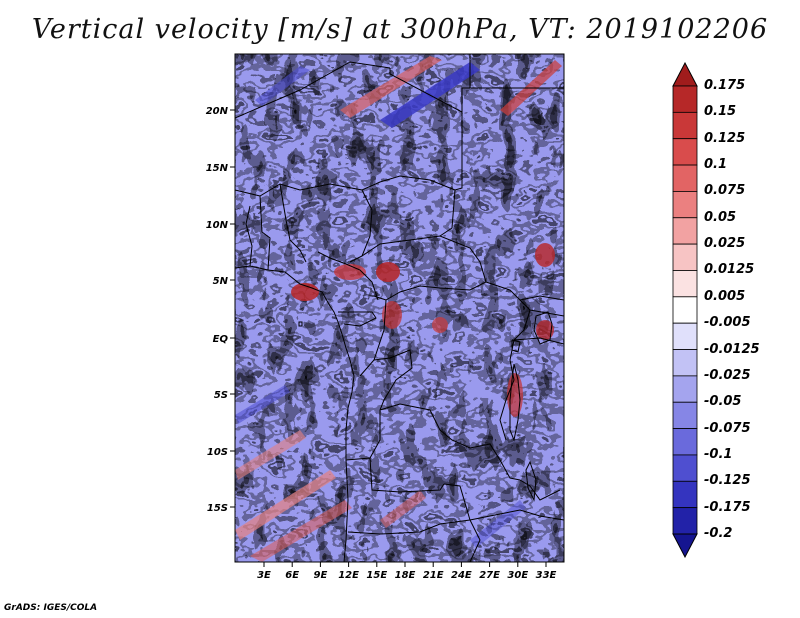 This screenshot has height=618, width=800. I want to click on lon-label: 3E, so click(264, 575).